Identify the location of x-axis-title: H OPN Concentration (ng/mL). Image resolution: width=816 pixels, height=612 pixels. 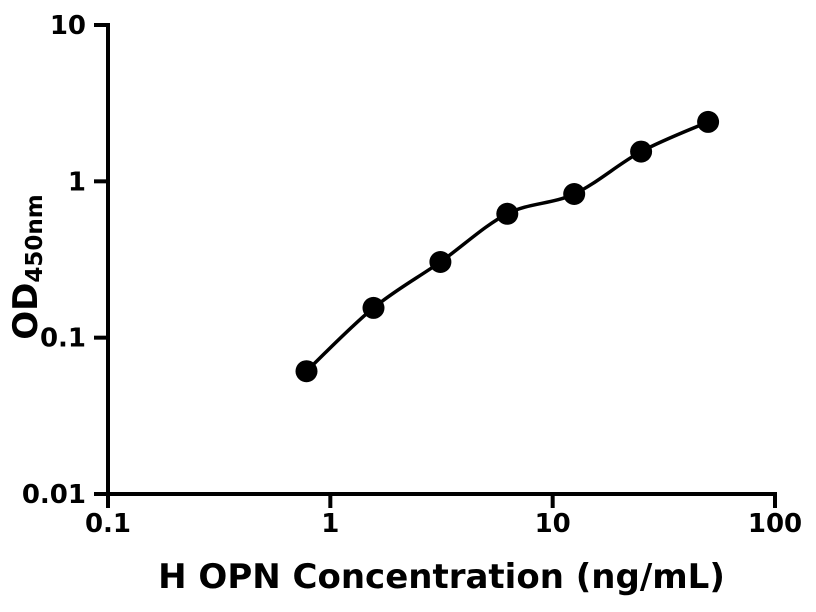
(441, 577).